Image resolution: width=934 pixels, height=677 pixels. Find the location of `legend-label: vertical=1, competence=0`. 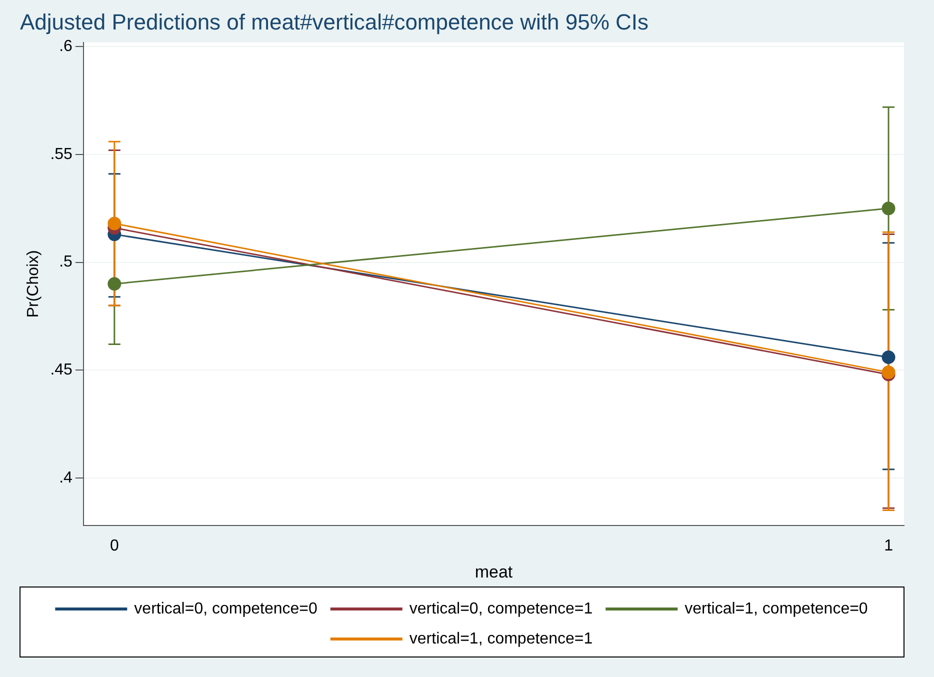

legend-label: vertical=1, competence=0 is located at coordinates (776, 609).